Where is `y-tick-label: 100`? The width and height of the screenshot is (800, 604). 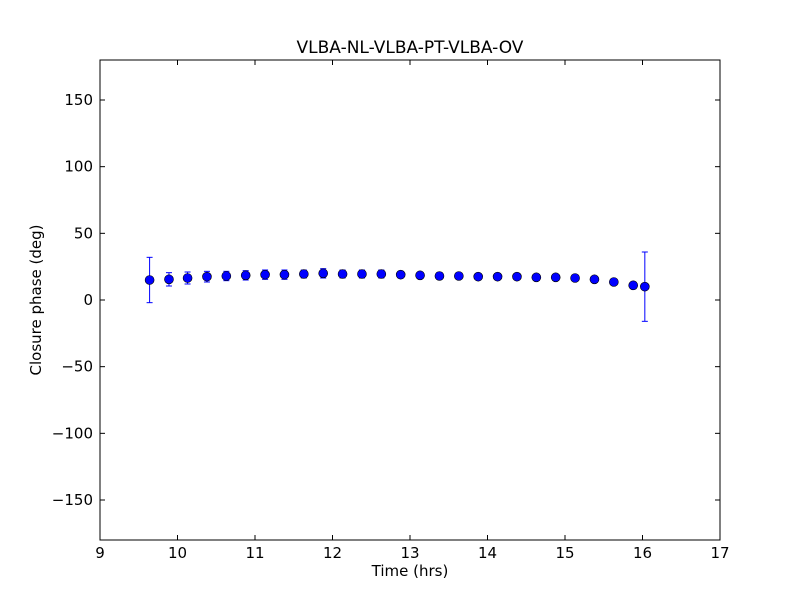
y-tick-label: 100 is located at coordinates (78, 167).